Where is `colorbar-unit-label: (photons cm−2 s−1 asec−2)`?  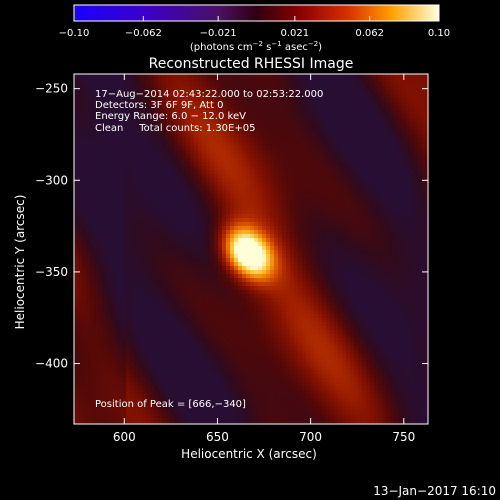 colorbar-unit-label: (photons cm−2 s−1 asec−2) is located at coordinates (256, 46).